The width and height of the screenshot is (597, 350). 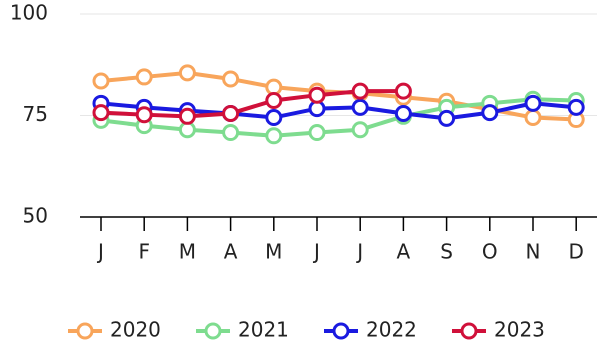 I want to click on y-tick-label: 50, so click(x=35, y=216).